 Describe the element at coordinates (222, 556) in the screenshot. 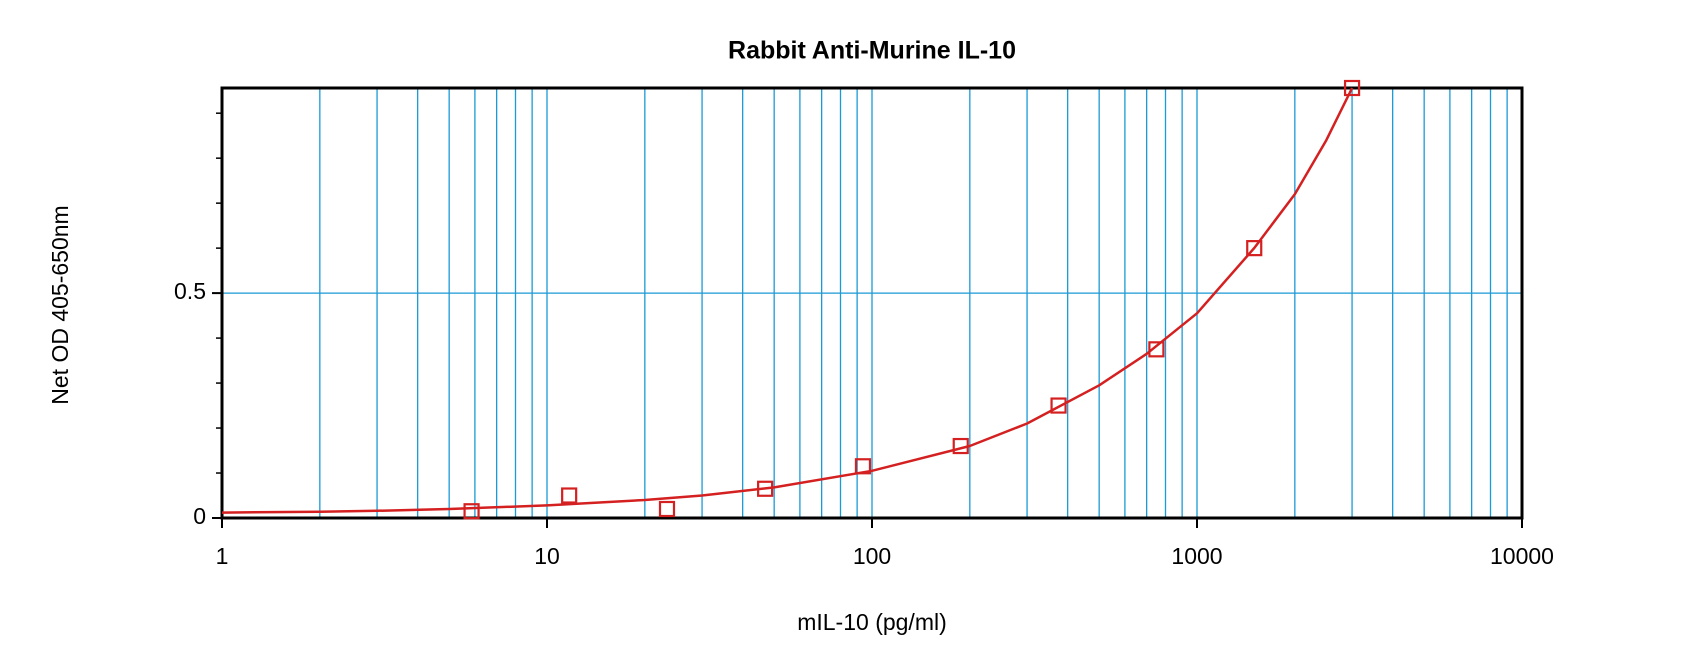

I see `x-tick-label: 1` at that location.